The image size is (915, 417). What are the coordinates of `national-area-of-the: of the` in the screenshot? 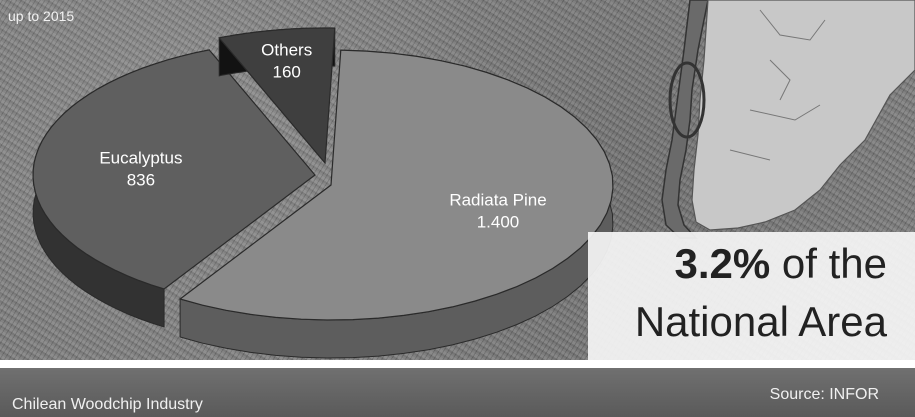 It's located at (828, 263).